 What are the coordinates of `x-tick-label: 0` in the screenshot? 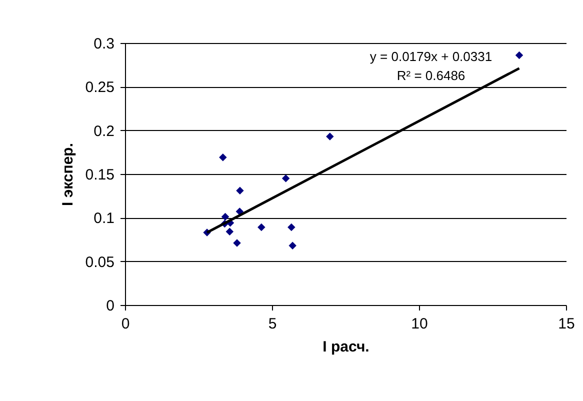 It's located at (125, 324).